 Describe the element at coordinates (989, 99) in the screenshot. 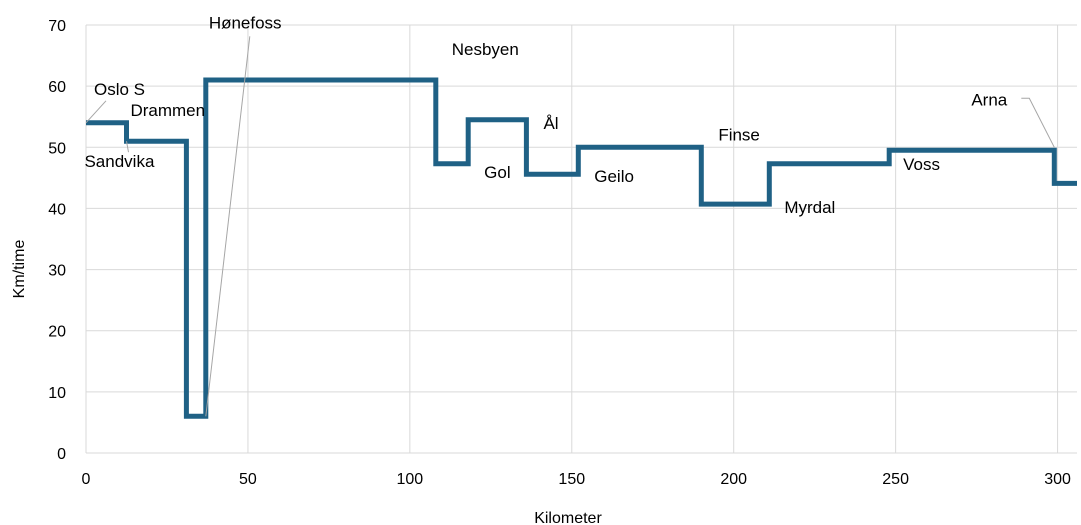

I see `station-label: Arna` at that location.